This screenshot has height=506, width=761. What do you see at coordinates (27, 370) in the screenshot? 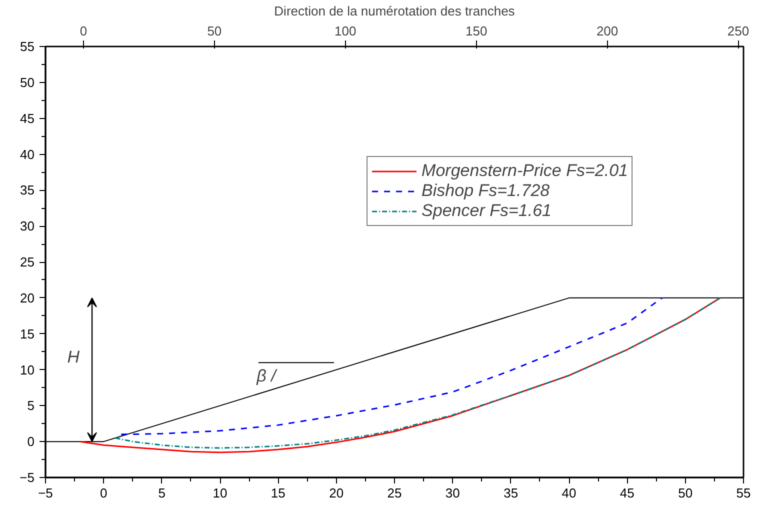
I see `y-tick-label: 10` at bounding box center [27, 370].